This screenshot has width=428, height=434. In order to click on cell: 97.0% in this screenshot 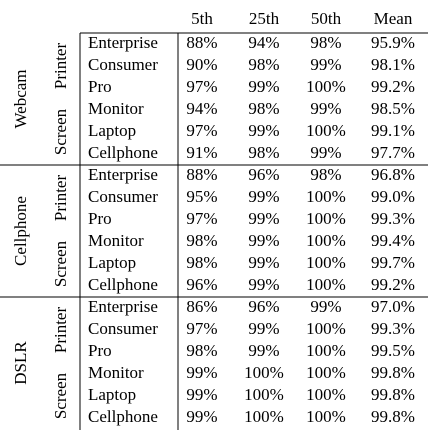, I will do `click(393, 306)`.